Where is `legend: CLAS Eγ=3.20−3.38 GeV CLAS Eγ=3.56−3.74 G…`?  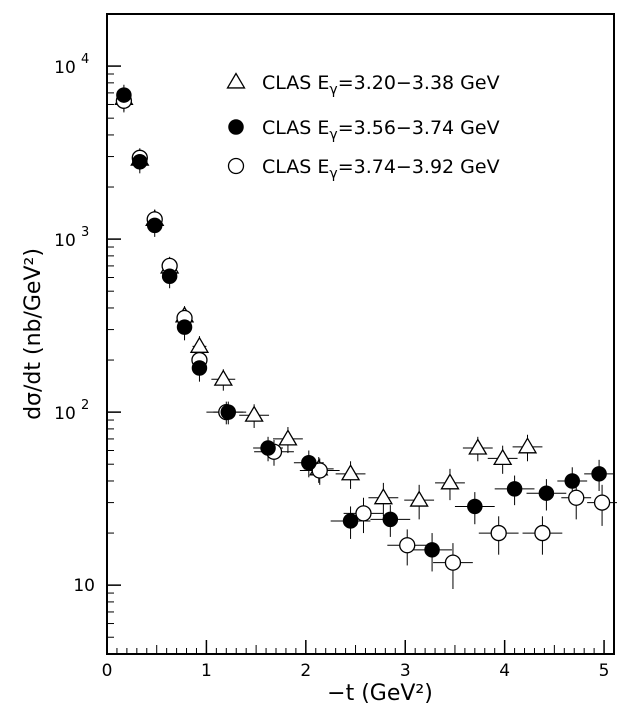
legend: CLAS Eγ=3.20−3.38 GeV CLAS Eγ=3.56−3.74 G… is located at coordinates (363, 127).